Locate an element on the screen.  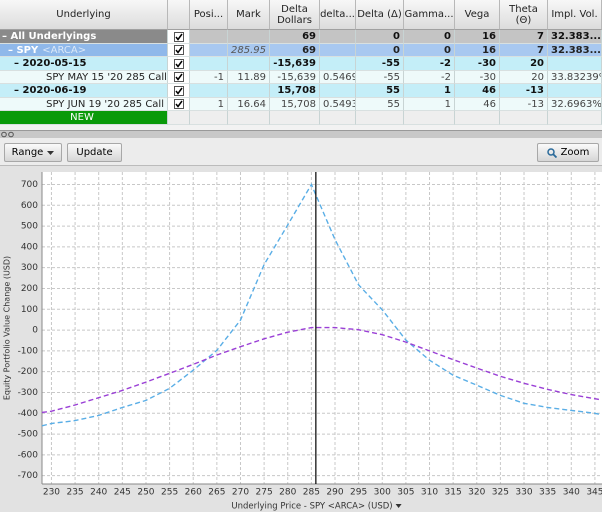
table-cell: 285.95 is located at coordinates (249, 51).